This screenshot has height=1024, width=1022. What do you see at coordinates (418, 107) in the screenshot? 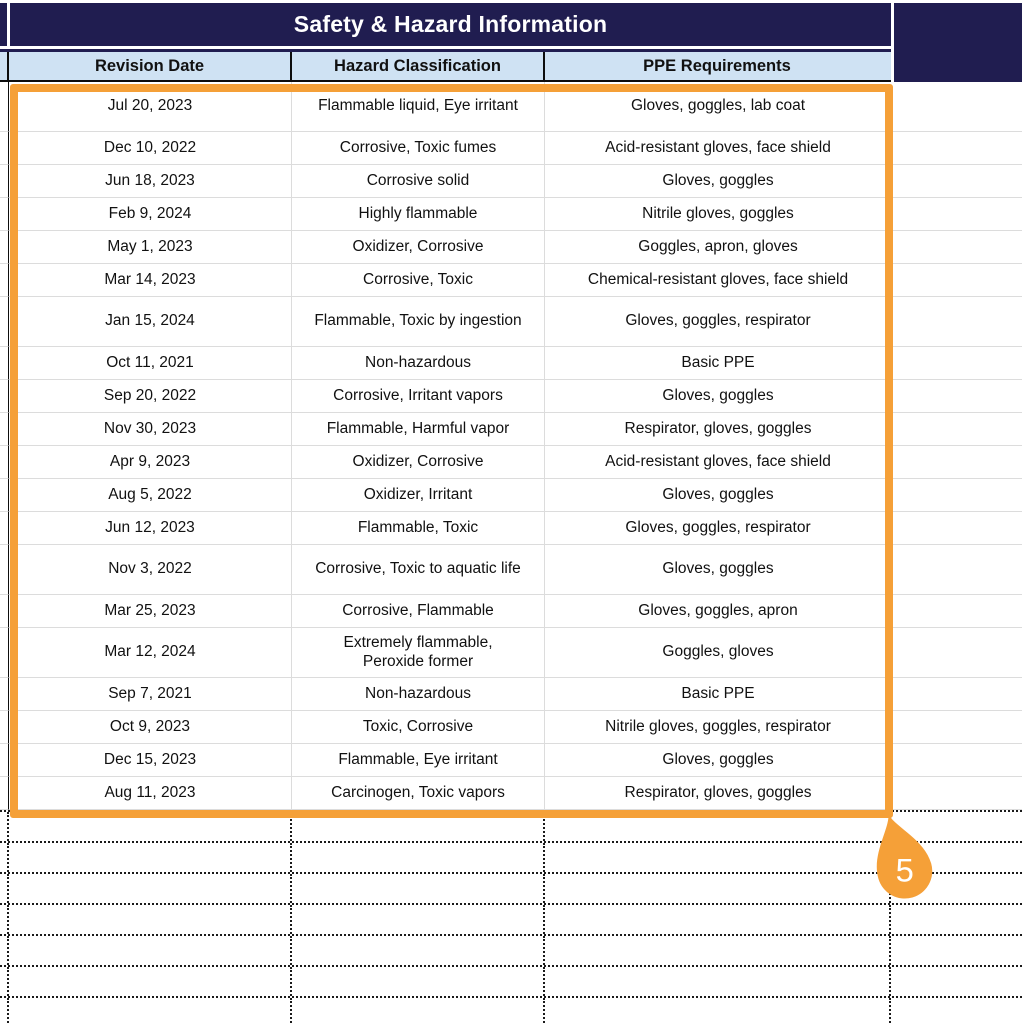
I see `cell-hazard-classification: Flammable liquid, Eye irritant` at bounding box center [418, 107].